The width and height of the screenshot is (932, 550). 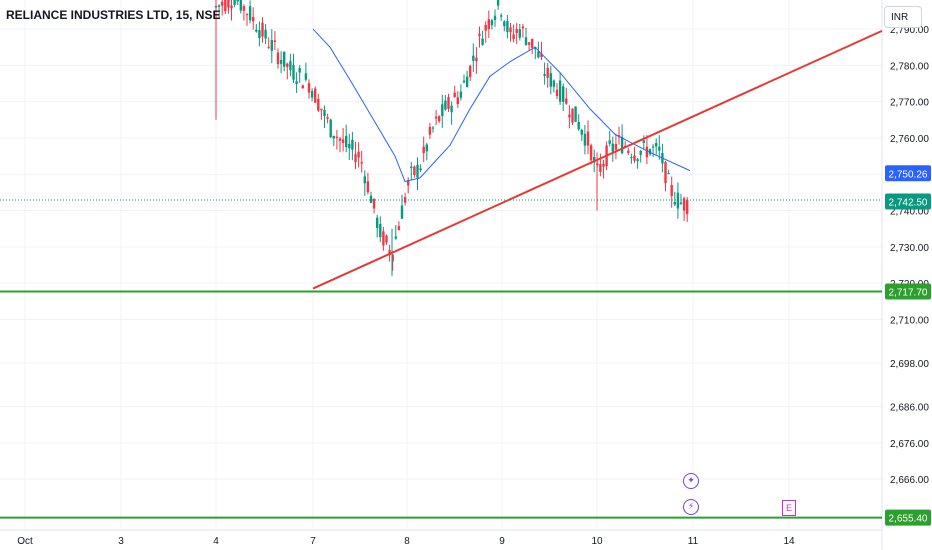 I want to click on time-tick-label: 7, so click(x=313, y=541).